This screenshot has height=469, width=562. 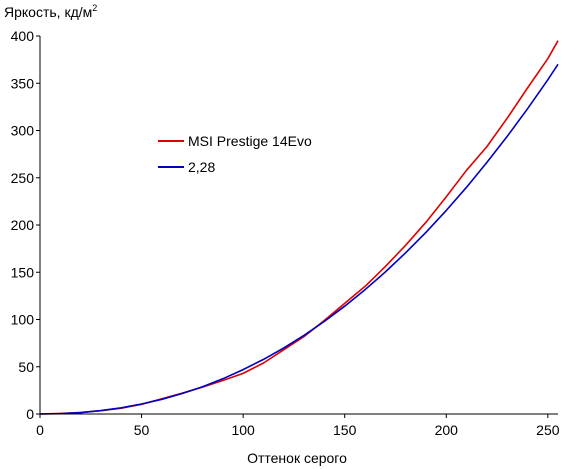 What do you see at coordinates (447, 430) in the screenshot?
I see `x-tick-label: 200` at bounding box center [447, 430].